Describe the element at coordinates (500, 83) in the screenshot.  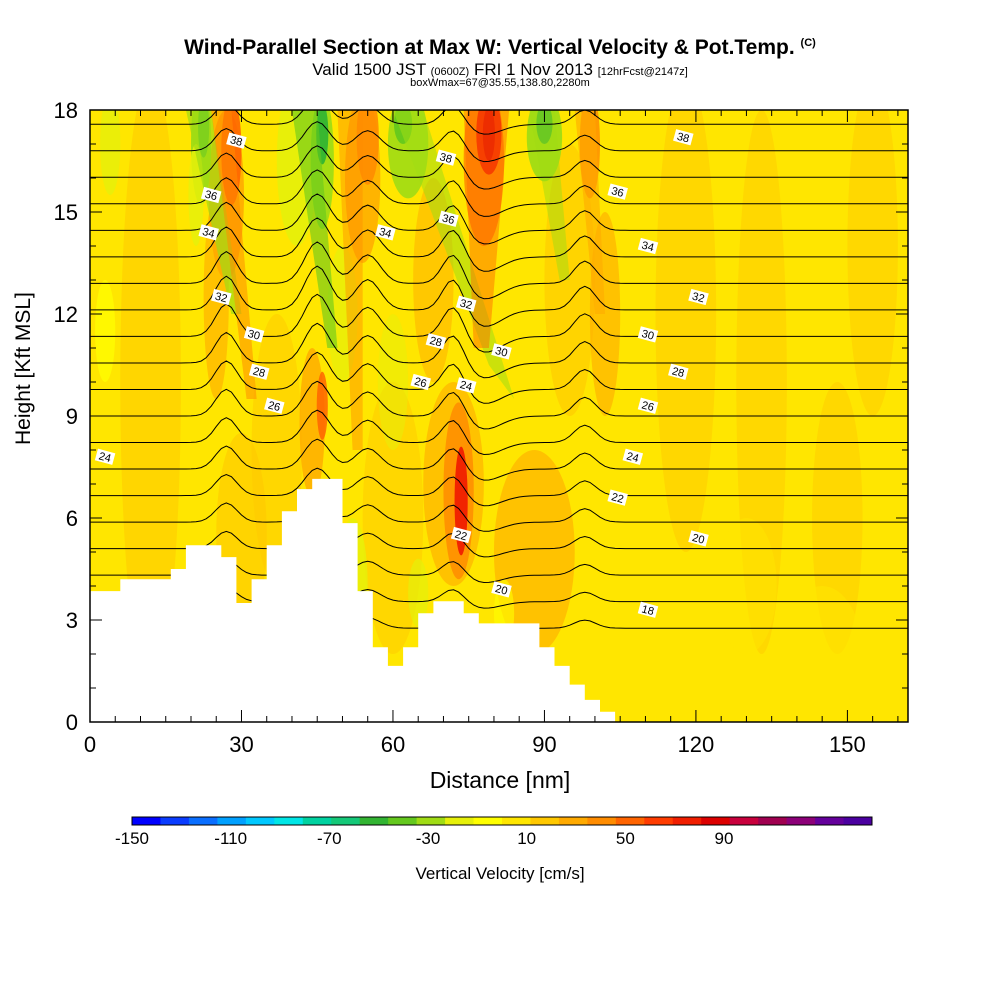
I see `box-wmax-info: boxWmax=67@35.55,138.80,2280m` at that location.